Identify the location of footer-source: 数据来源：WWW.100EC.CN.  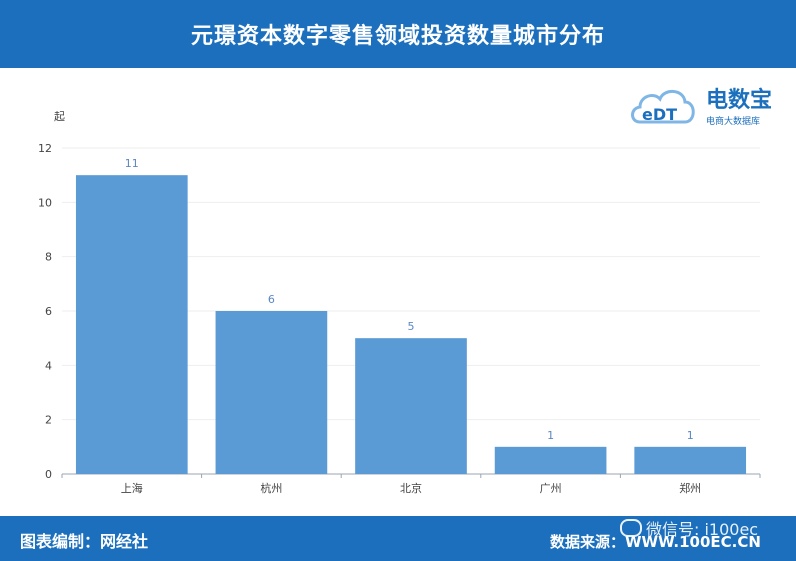
(655, 542).